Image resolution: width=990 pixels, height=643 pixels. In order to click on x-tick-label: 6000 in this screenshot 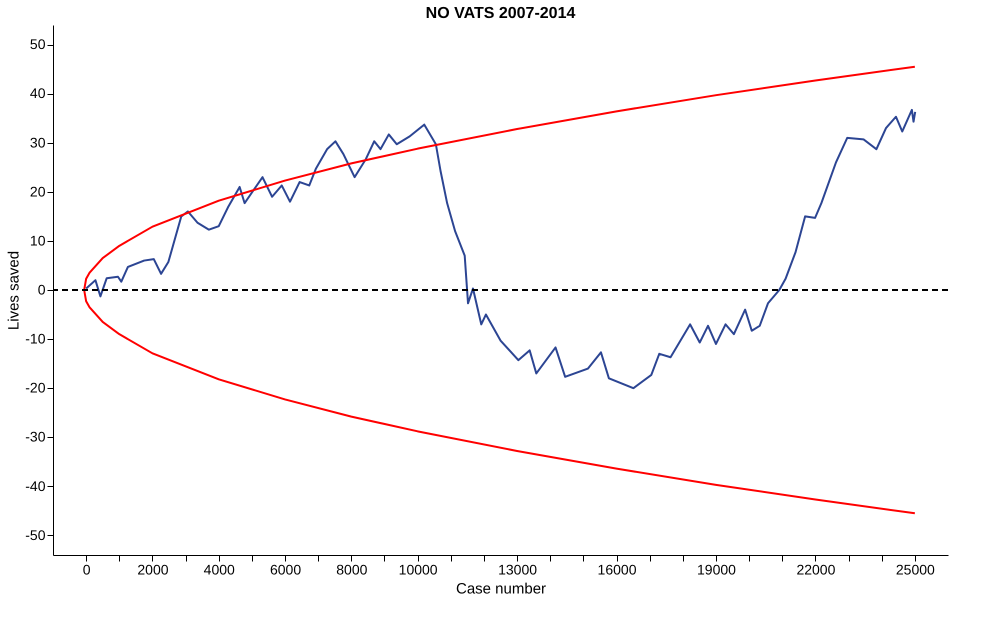, I will do `click(286, 570)`.